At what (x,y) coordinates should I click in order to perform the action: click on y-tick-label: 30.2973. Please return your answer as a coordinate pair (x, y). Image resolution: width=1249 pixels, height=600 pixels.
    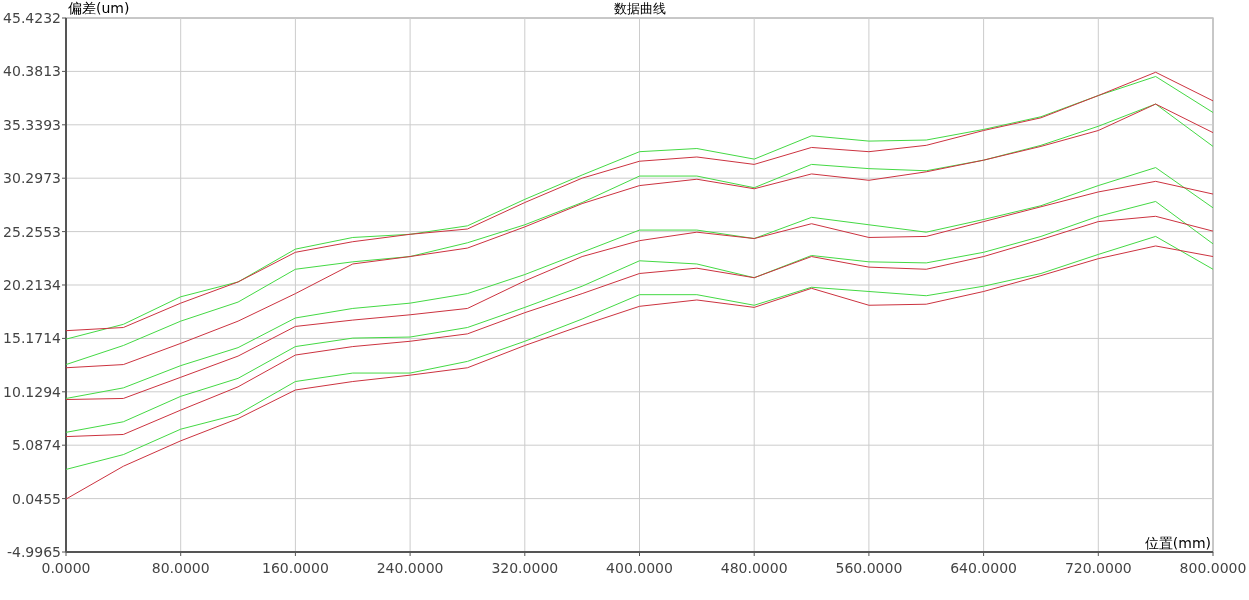
    Looking at the image, I should click on (32, 178).